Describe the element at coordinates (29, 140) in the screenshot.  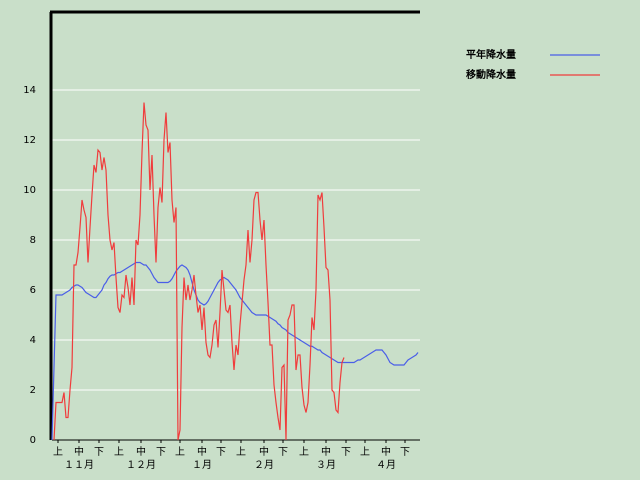
I see `y-tick-label: 12` at that location.